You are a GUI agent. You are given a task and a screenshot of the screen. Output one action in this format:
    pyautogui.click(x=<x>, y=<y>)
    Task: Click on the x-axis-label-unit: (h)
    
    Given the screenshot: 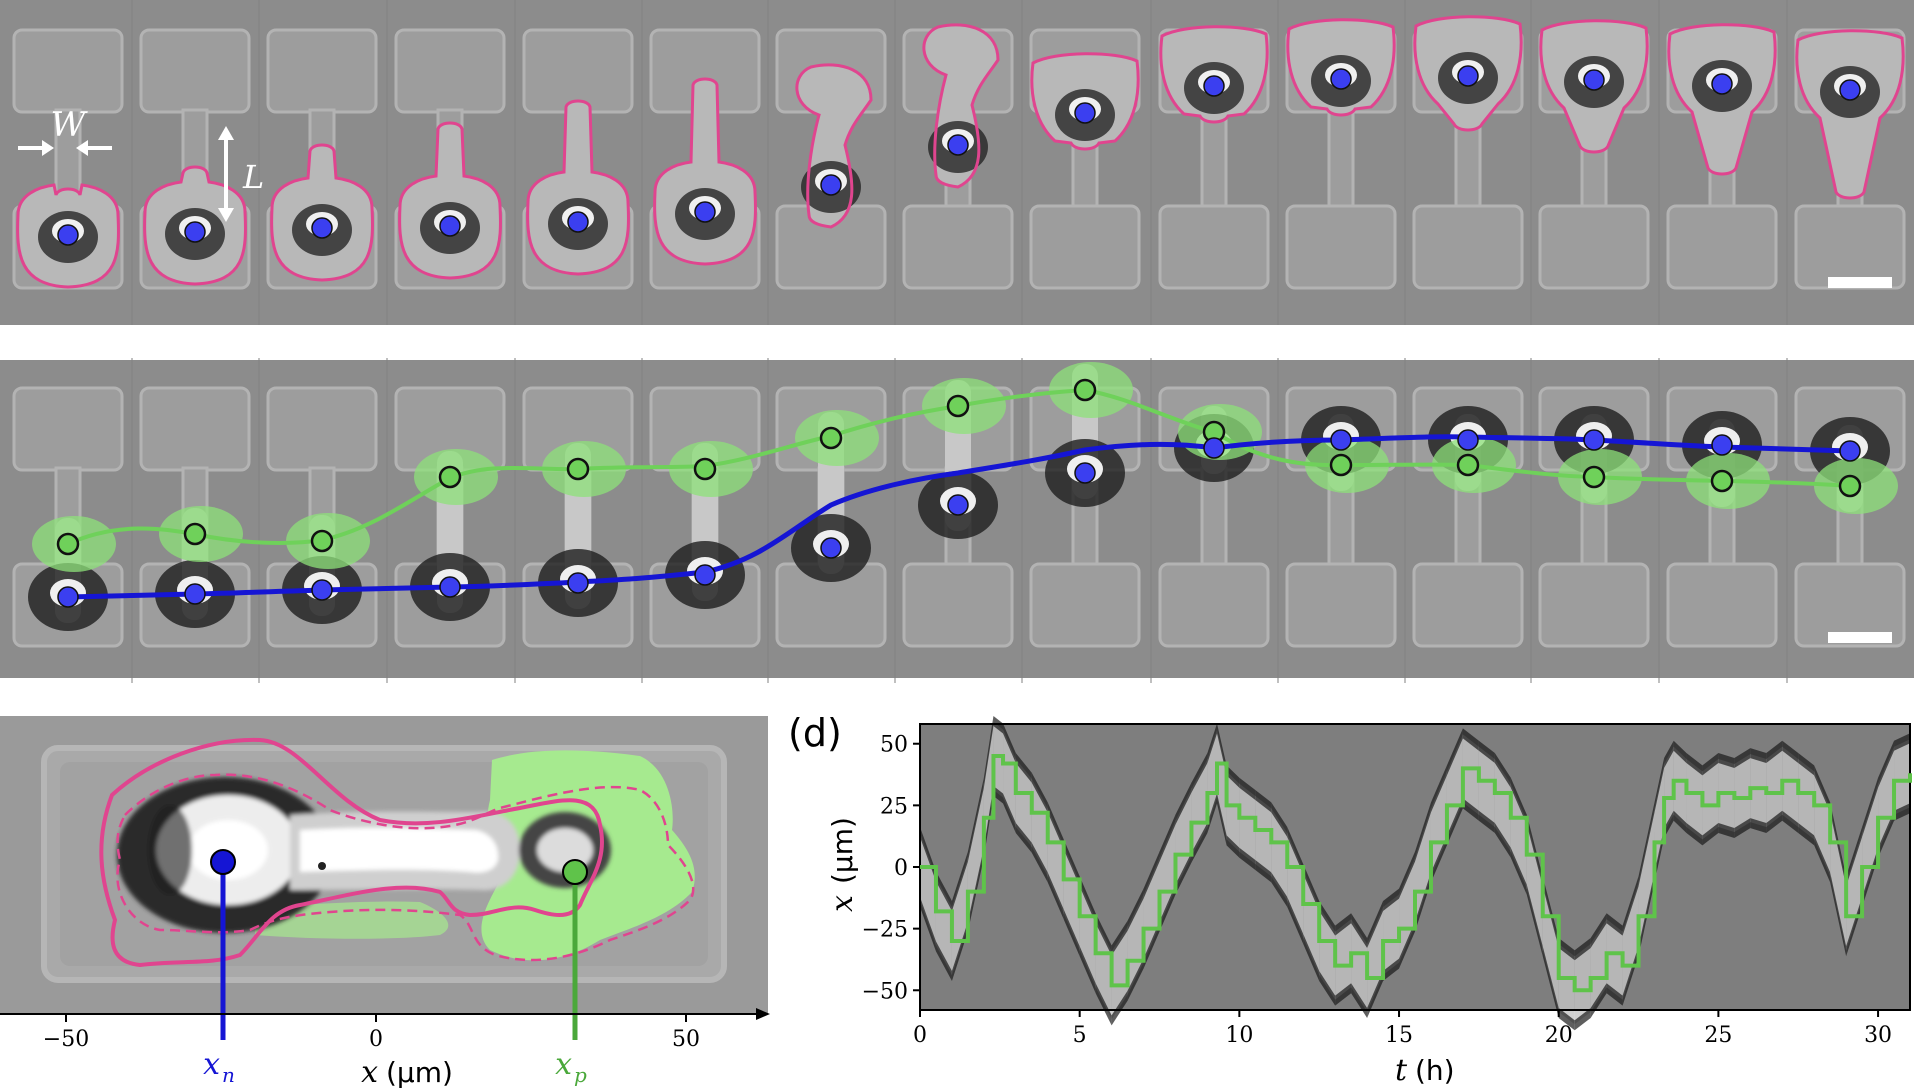 What is the action you would take?
    pyautogui.click(x=1435, y=1070)
    